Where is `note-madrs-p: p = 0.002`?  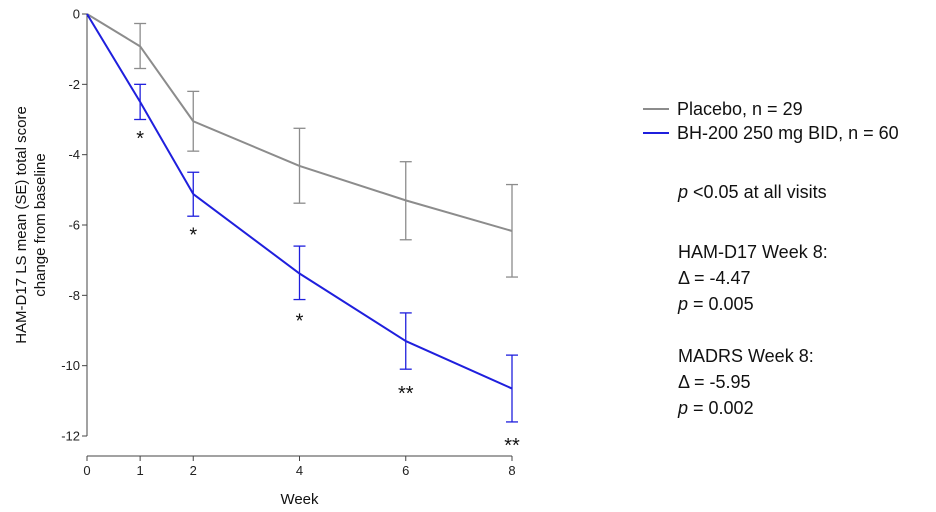 note-madrs-p: p = 0.002 is located at coordinates (716, 408).